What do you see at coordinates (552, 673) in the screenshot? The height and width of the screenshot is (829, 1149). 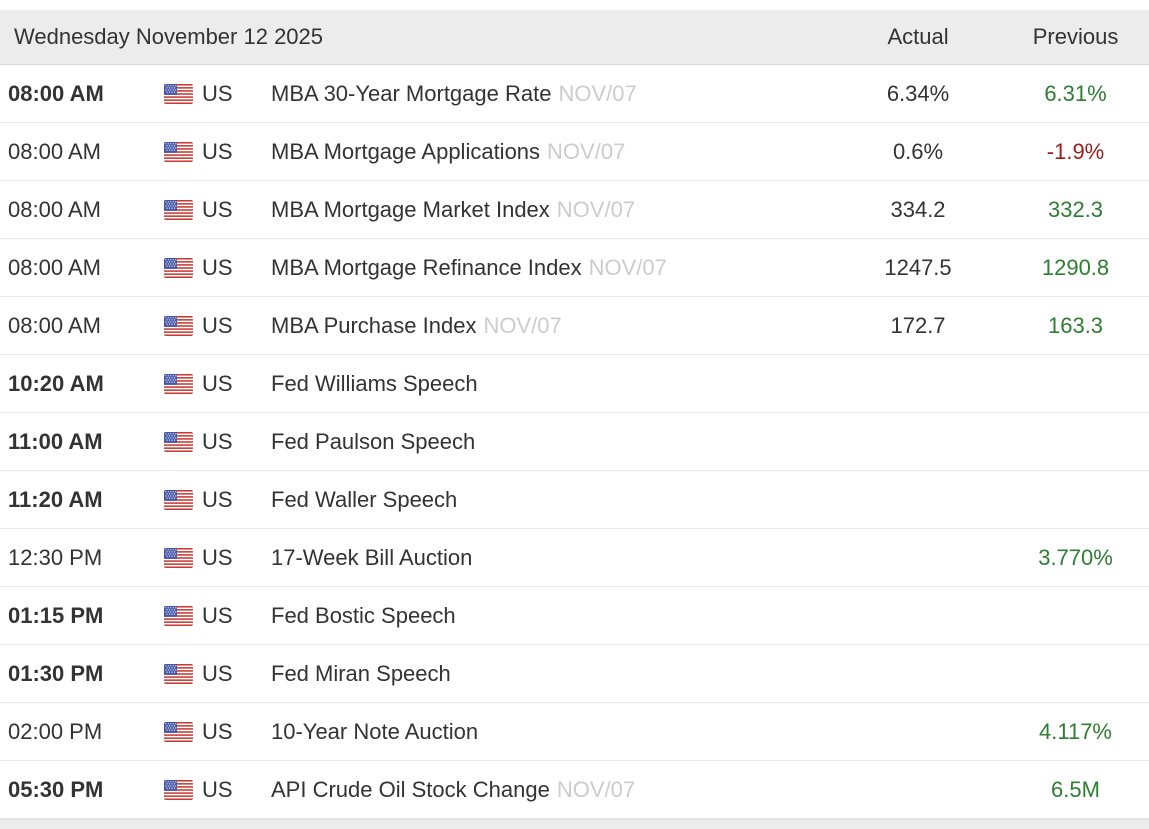 I see `event-cell: Fed Miran Speech` at bounding box center [552, 673].